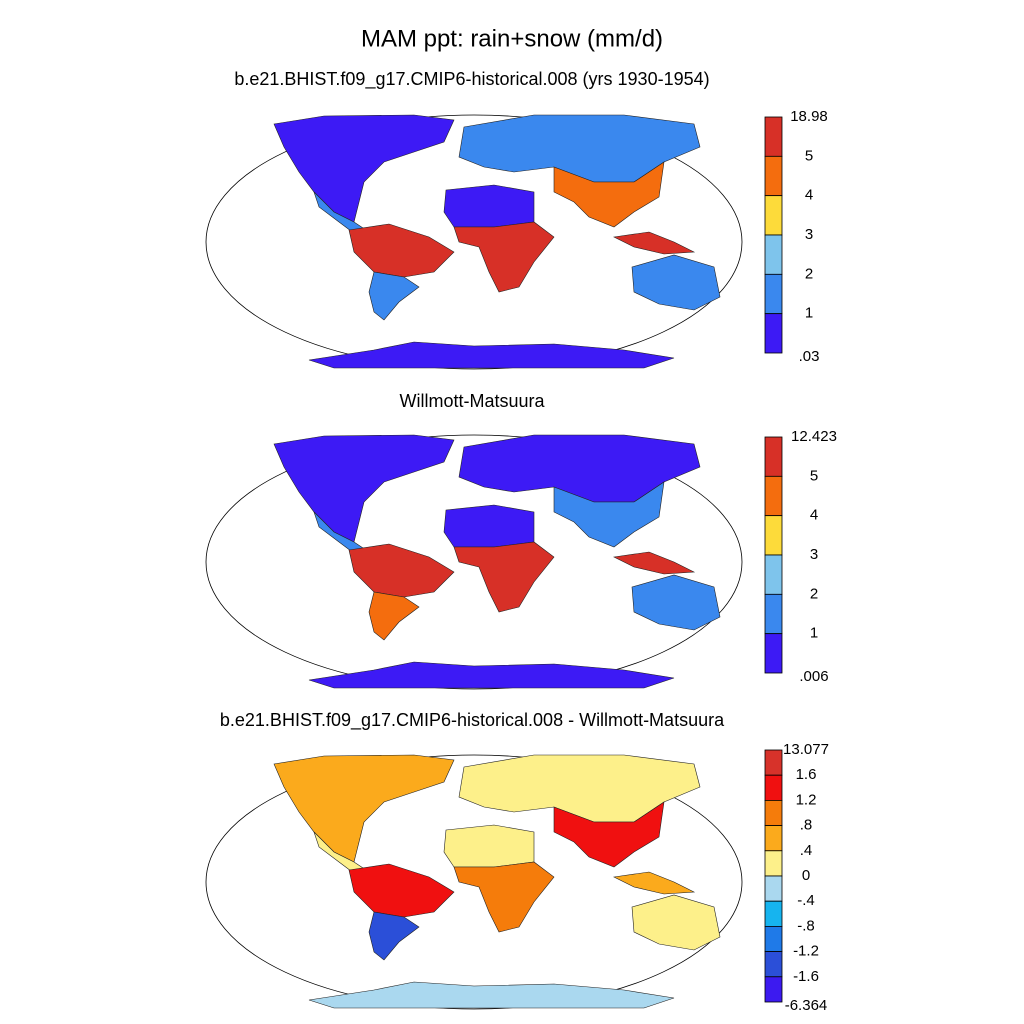 The width and height of the screenshot is (1024, 1024). Describe the element at coordinates (806, 925) in the screenshot. I see `colorbar-label: -.8` at that location.